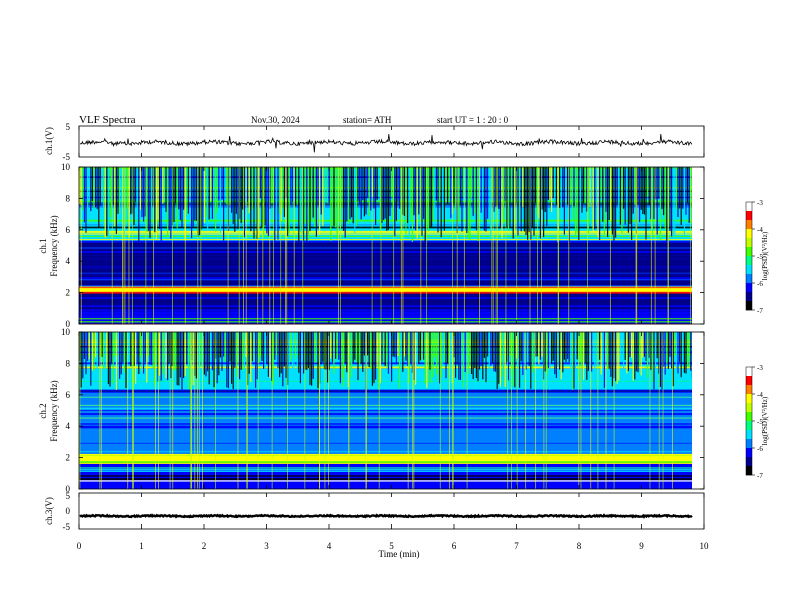 The image size is (792, 612). I want to click on ch3-waveform-trace, so click(386, 516).